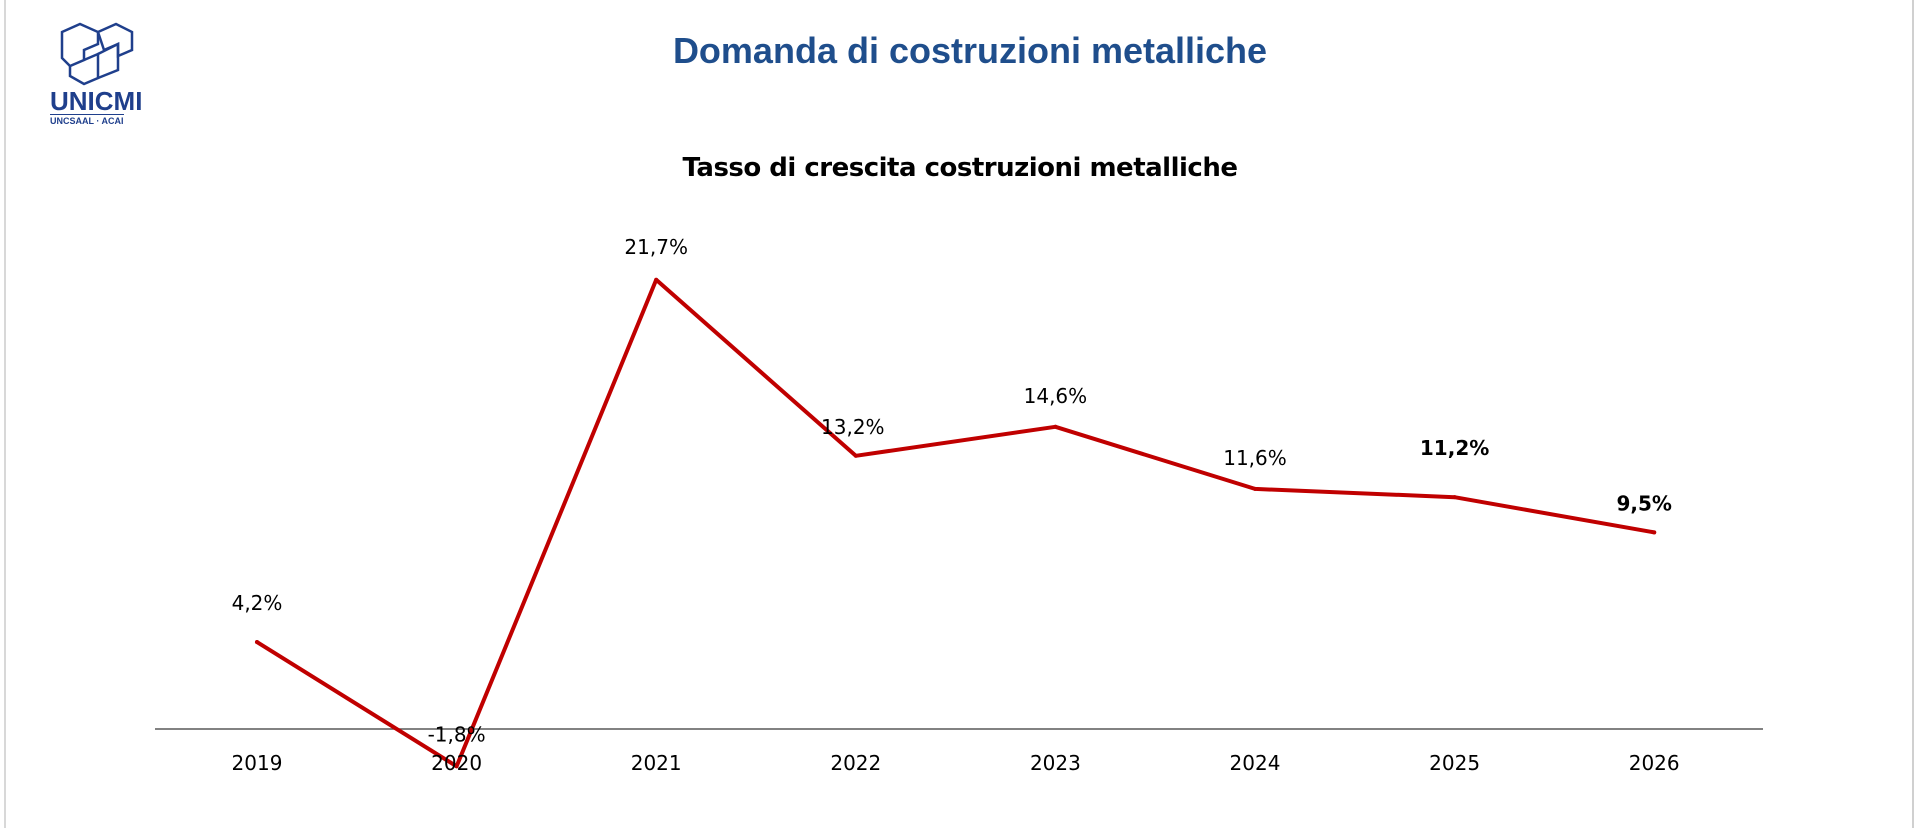 The width and height of the screenshot is (1920, 828). I want to click on x-tick-label: 2020, so click(456, 763).